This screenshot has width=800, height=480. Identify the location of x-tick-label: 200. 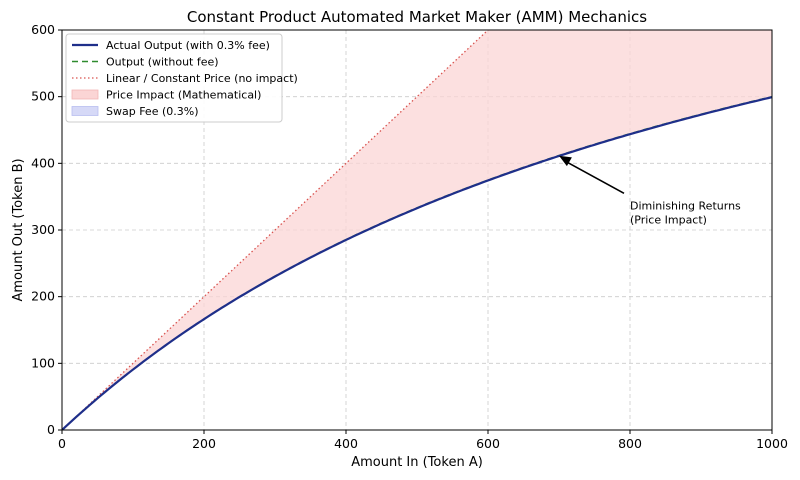
(204, 443).